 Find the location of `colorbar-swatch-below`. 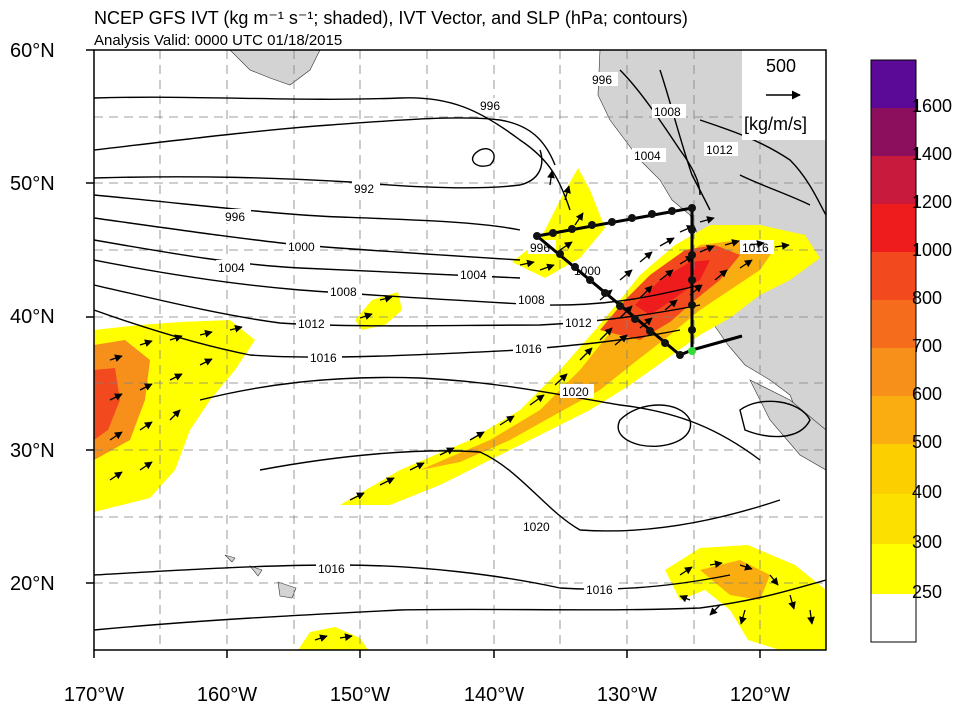

colorbar-swatch-below is located at coordinates (893, 618).